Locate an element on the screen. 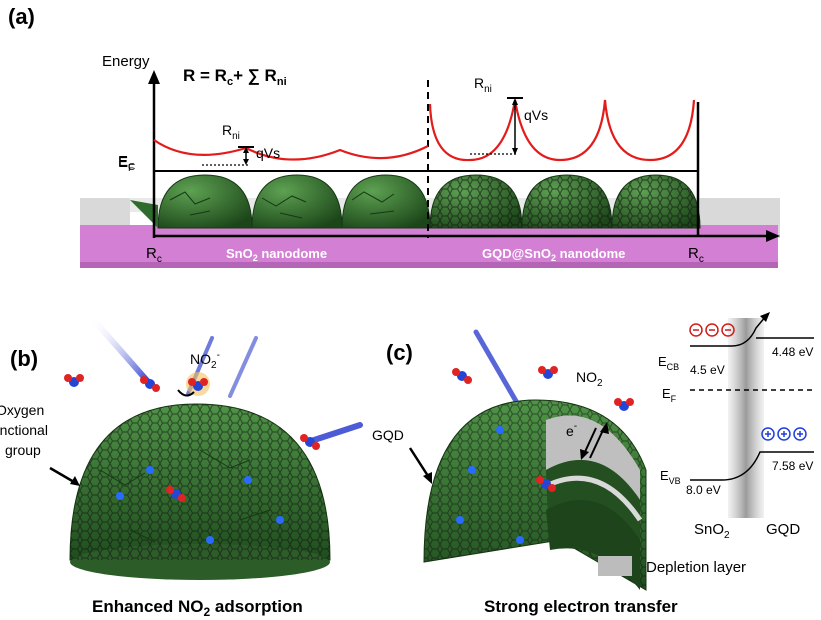 The width and height of the screenshot is (821, 620). conduction-band-line is located at coordinates (728, 331).